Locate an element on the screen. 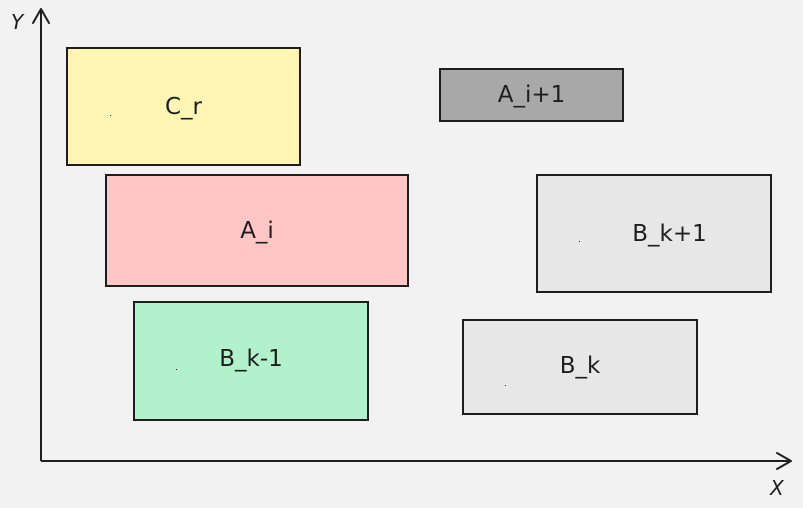 The height and width of the screenshot is (508, 803). box-a-i-label: A_i is located at coordinates (257, 230).